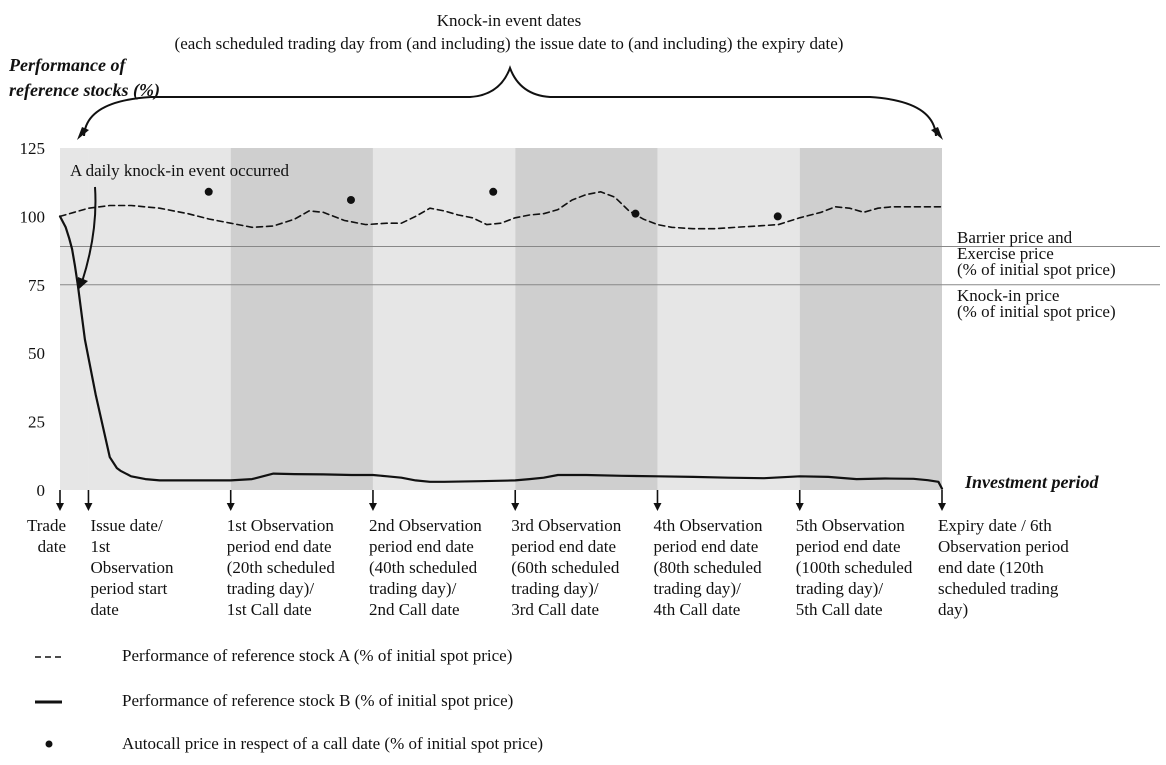 This screenshot has height=765, width=1166. I want to click on legend-autocall-swatch, so click(49, 744).